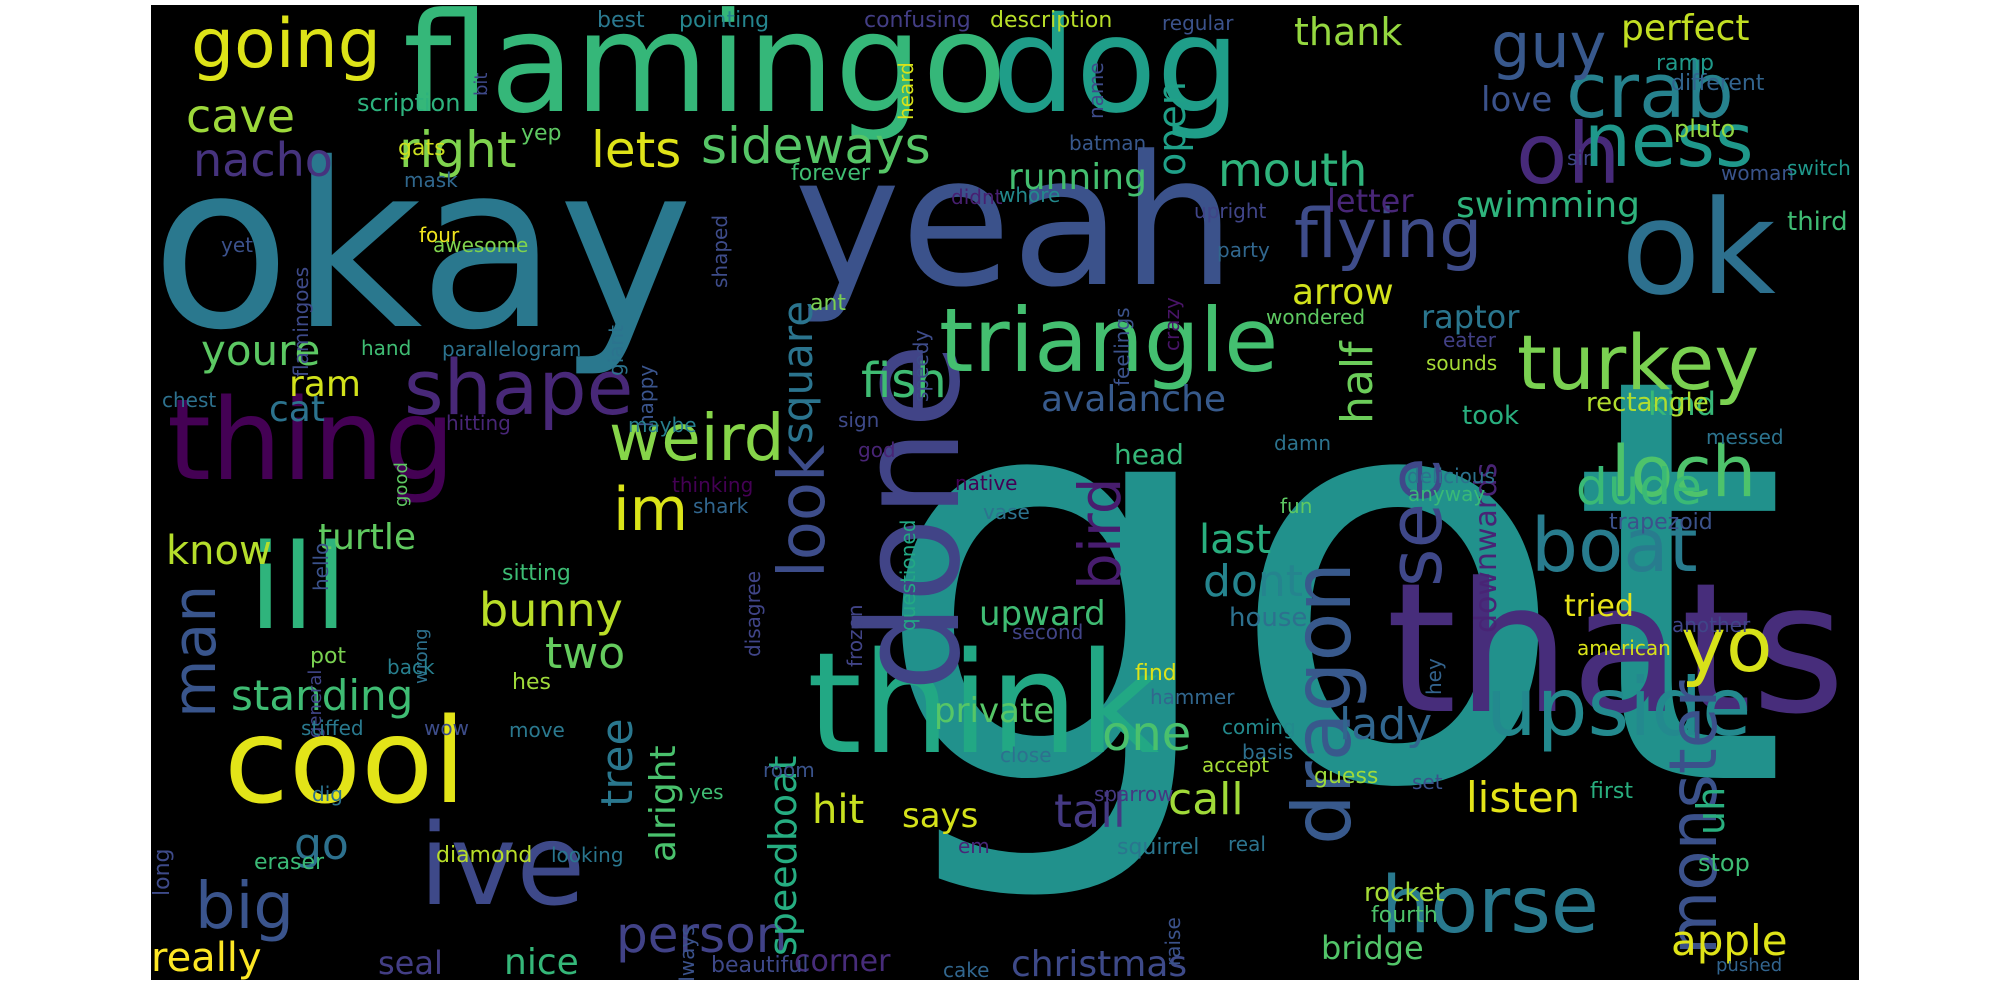 This screenshot has width=2000, height=1000. I want to click on word-private: private, so click(994, 711).